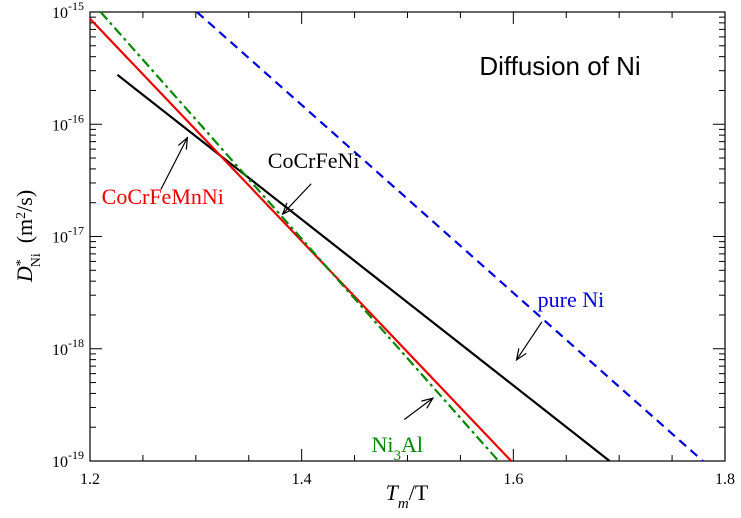 Image resolution: width=741 pixels, height=518 pixels. I want to click on y-tick-label: 10-16, so click(68, 122).